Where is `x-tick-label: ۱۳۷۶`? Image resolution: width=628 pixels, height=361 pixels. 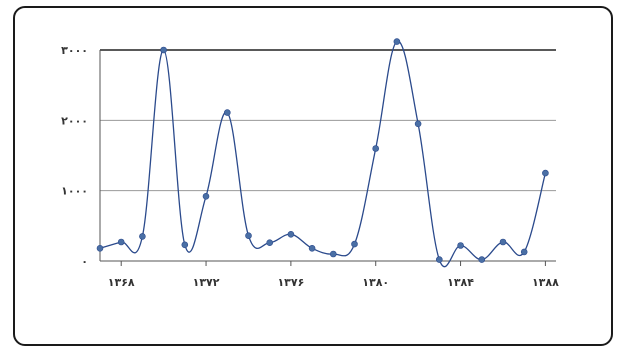 x-tick-label: ۱۳۷۶ is located at coordinates (290, 282).